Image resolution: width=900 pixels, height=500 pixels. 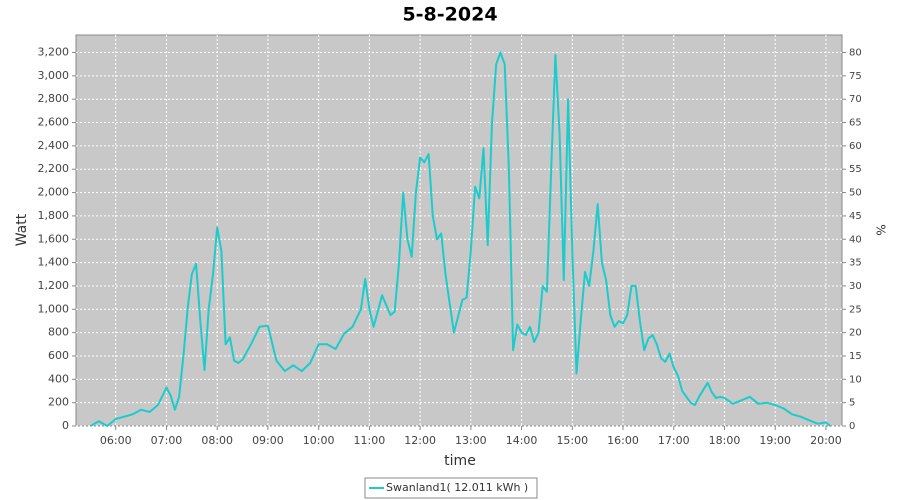 What do you see at coordinates (116, 440) in the screenshot?
I see `x-tick-label: 06:00` at bounding box center [116, 440].